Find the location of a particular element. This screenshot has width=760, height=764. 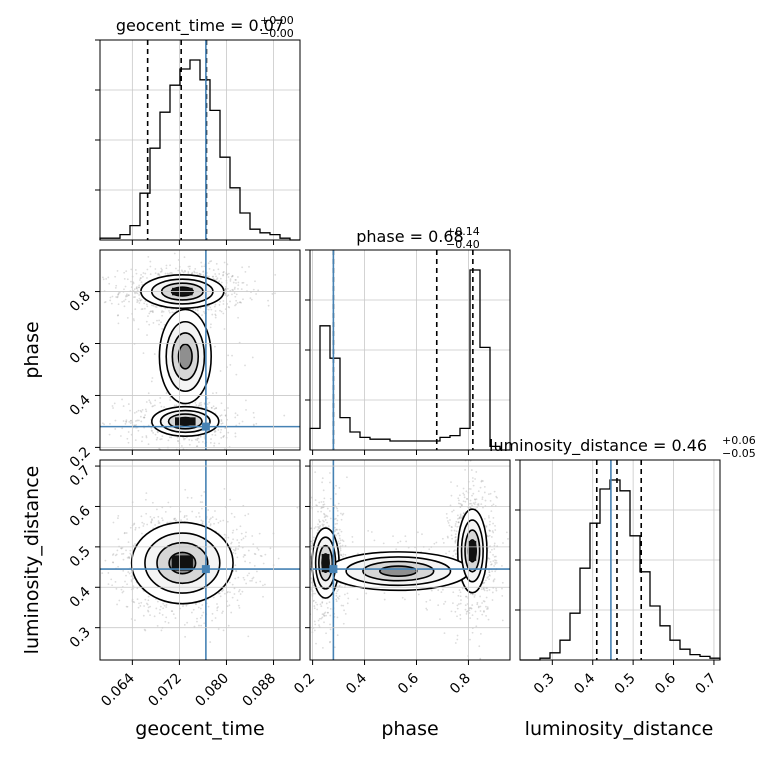

title-luminosity-distance-plus: +0.06 is located at coordinates (739, 440).